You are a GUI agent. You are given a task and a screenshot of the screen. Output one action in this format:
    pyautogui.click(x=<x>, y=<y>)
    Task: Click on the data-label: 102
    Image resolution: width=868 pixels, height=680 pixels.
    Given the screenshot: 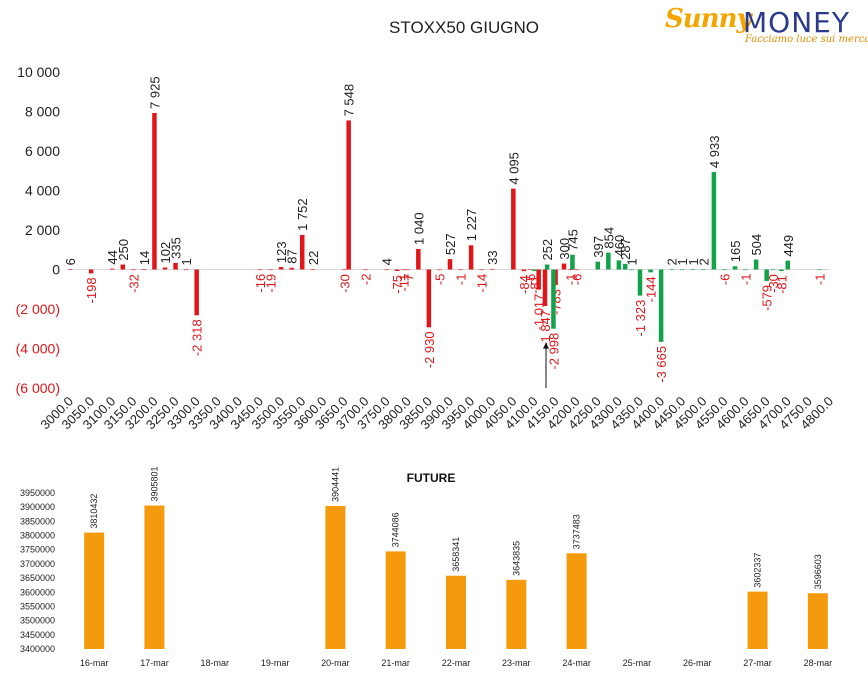 What is the action you would take?
    pyautogui.click(x=165, y=253)
    